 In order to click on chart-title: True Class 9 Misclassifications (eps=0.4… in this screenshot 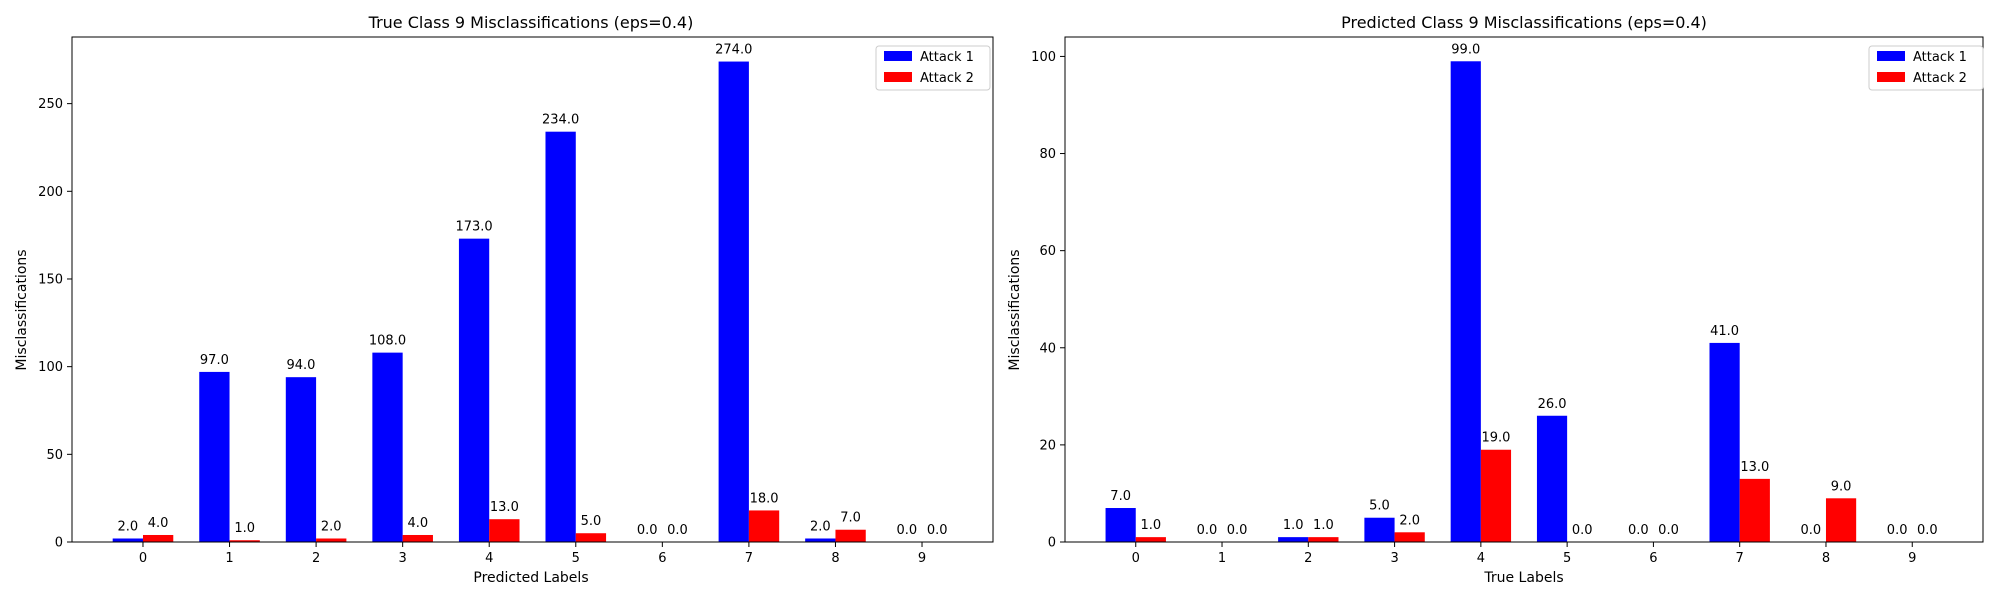, I will do `click(531, 22)`.